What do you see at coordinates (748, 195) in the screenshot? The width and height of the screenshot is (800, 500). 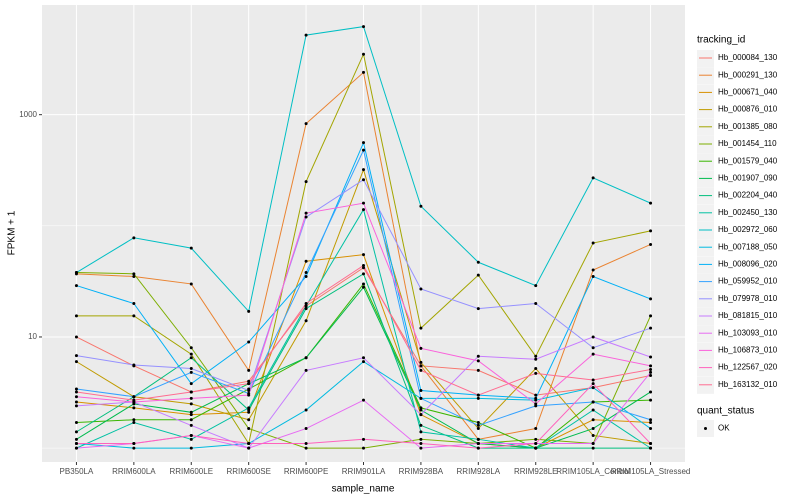 I see `legend-label: Hb_002204_040` at bounding box center [748, 195].